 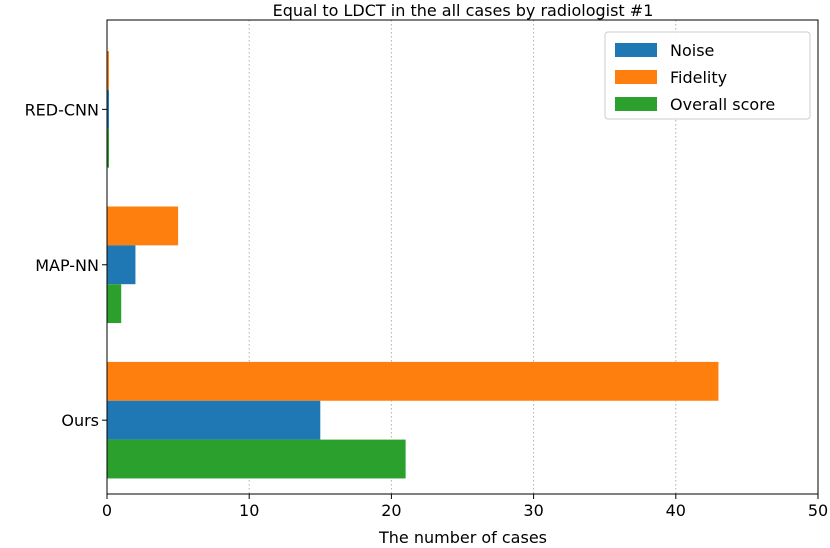 What do you see at coordinates (62, 109) in the screenshot?
I see `y-tick-label: RED-CNN` at bounding box center [62, 109].